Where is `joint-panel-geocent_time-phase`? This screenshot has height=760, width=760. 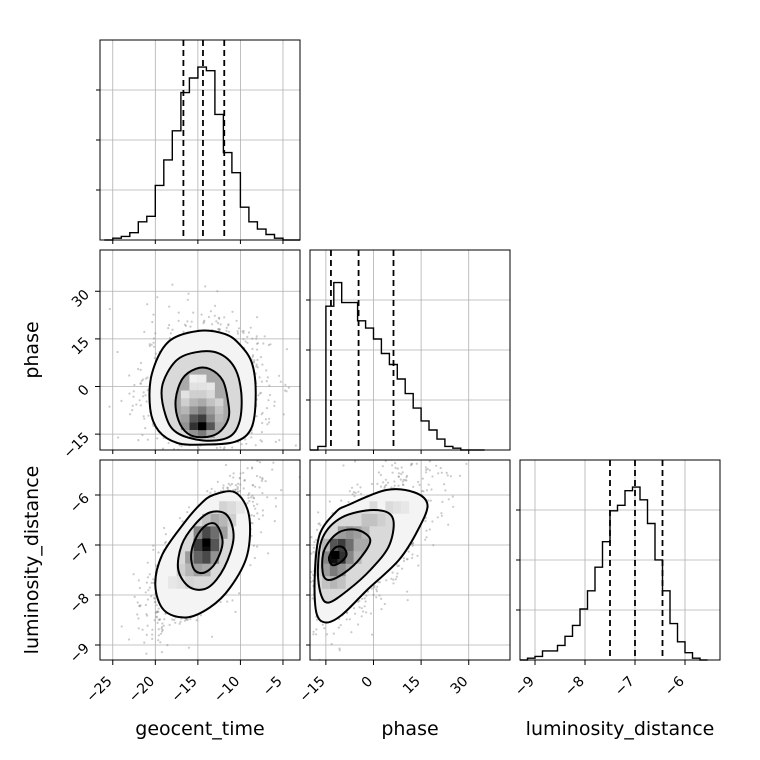
joint-panel-geocent_time-phase is located at coordinates (204, 361).